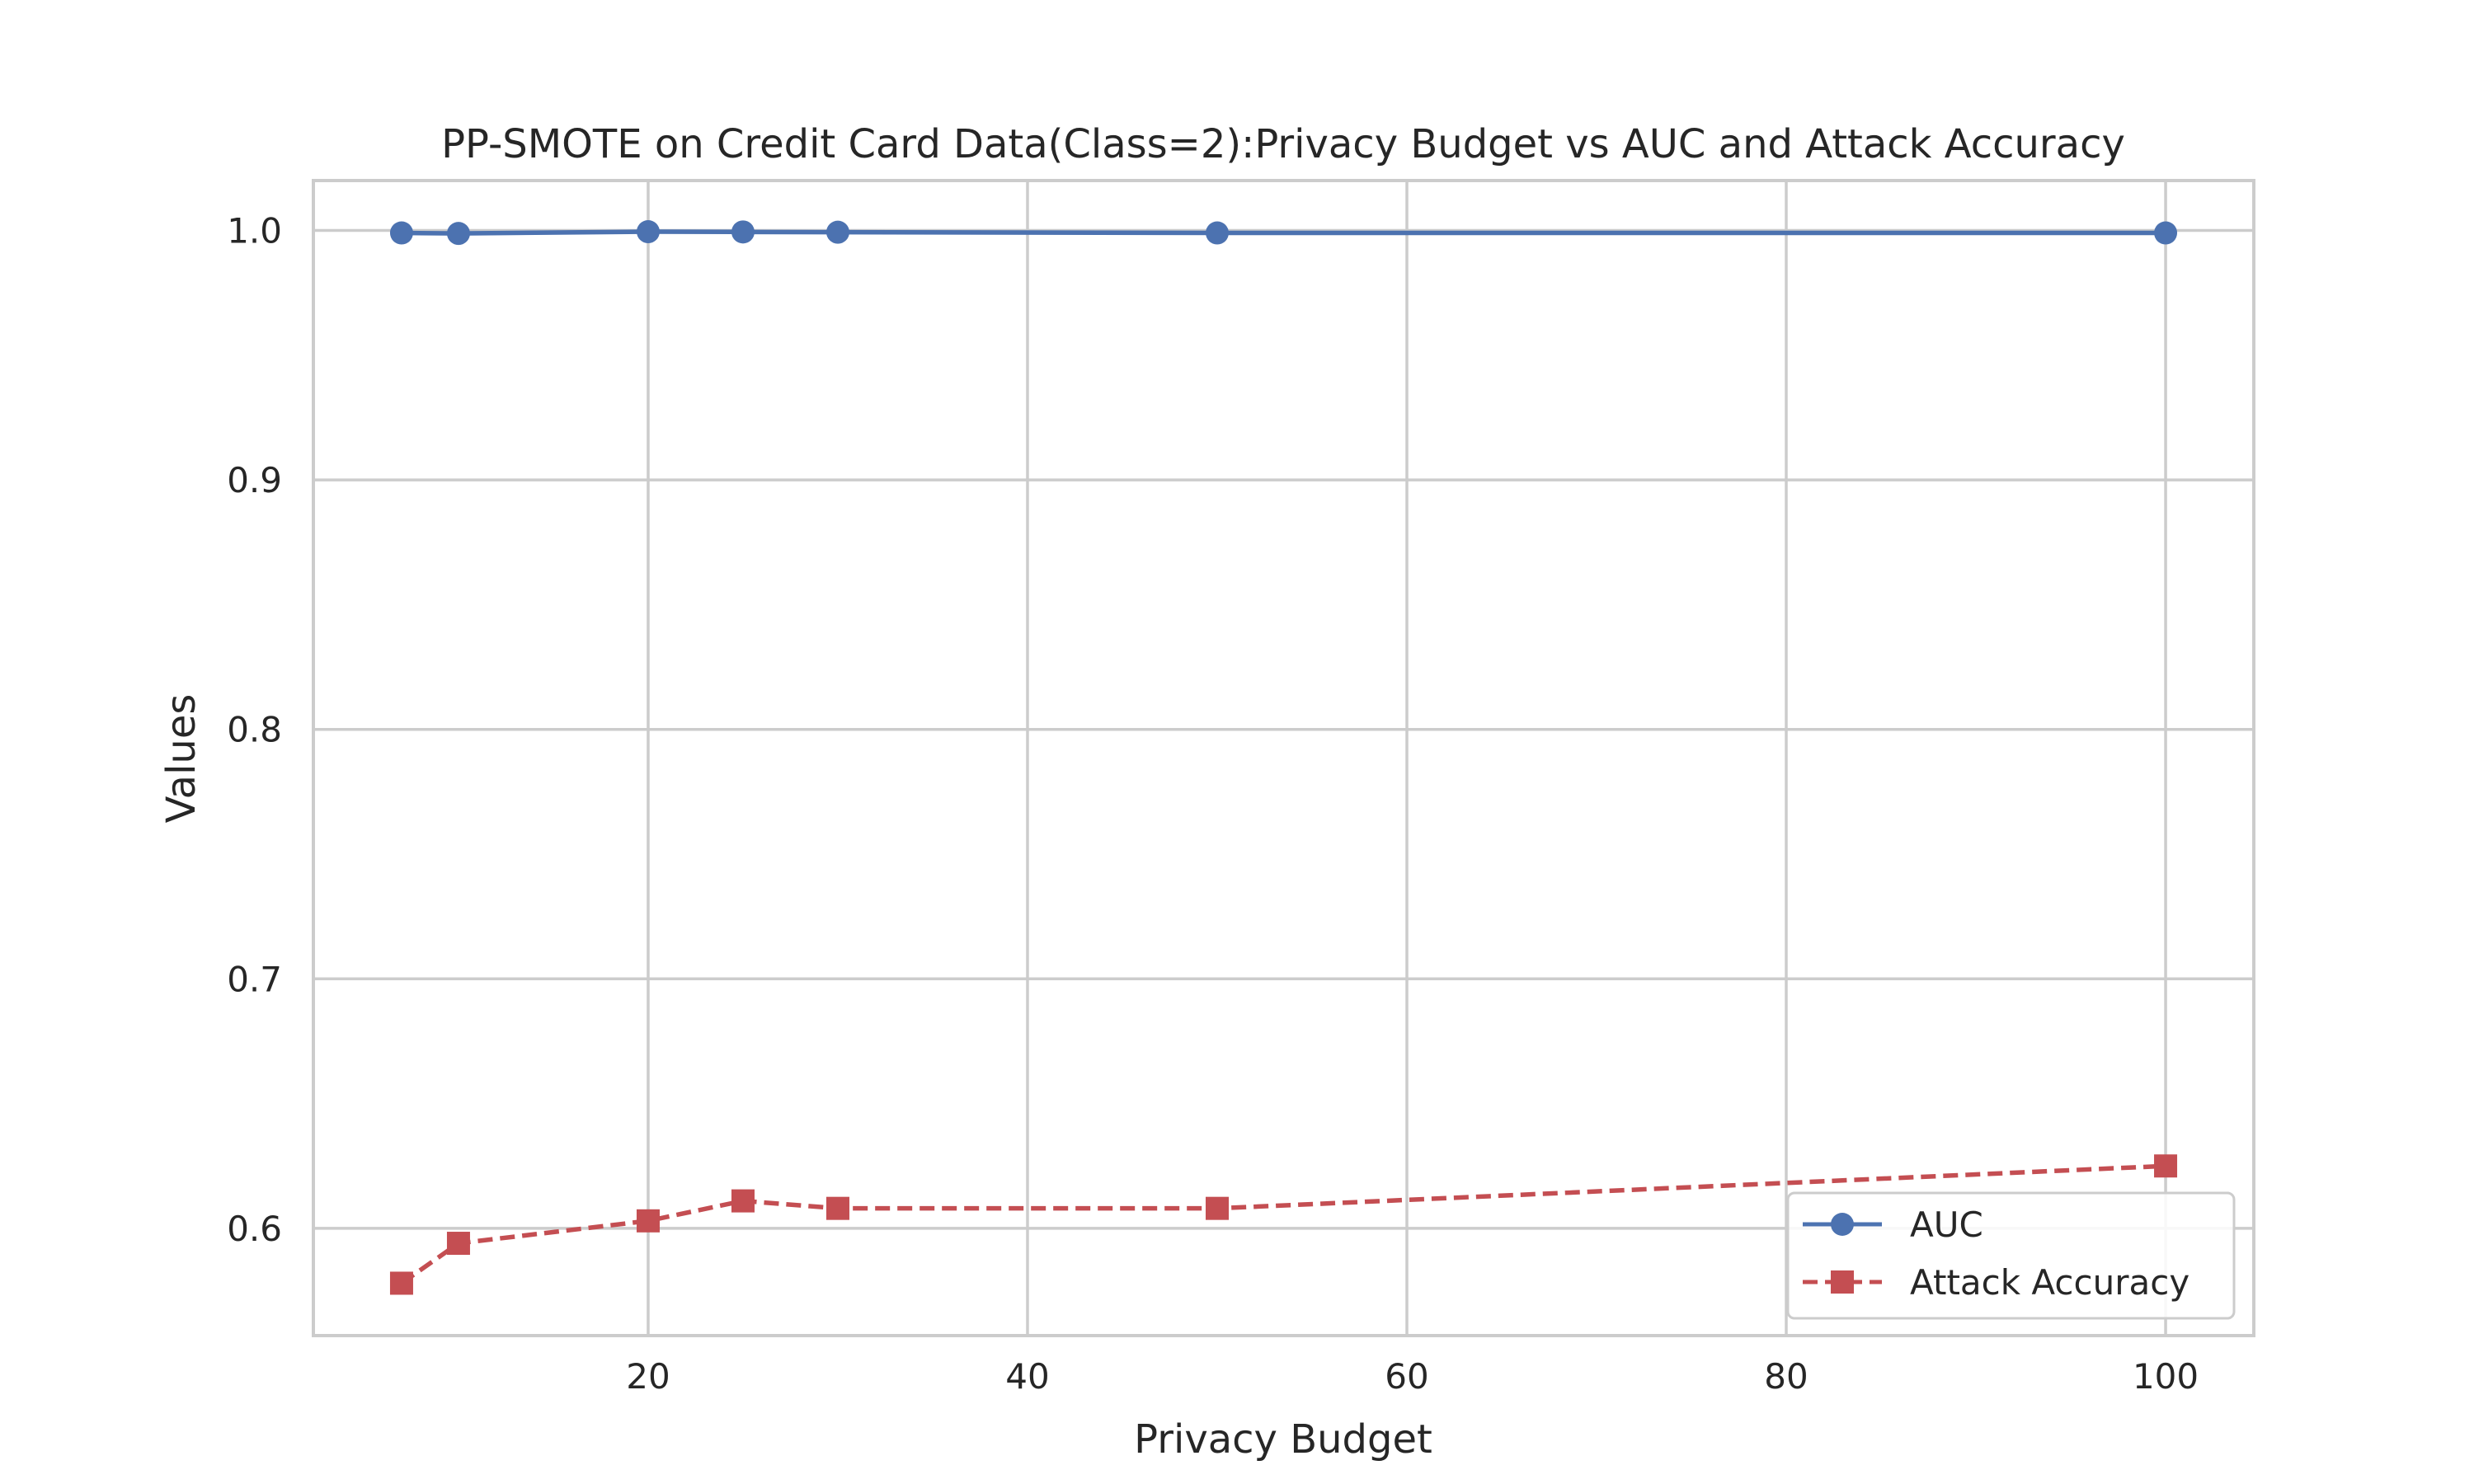 The height and width of the screenshot is (1484, 2474). Describe the element at coordinates (1842, 1224) in the screenshot. I see `legend-auc-marker` at that location.